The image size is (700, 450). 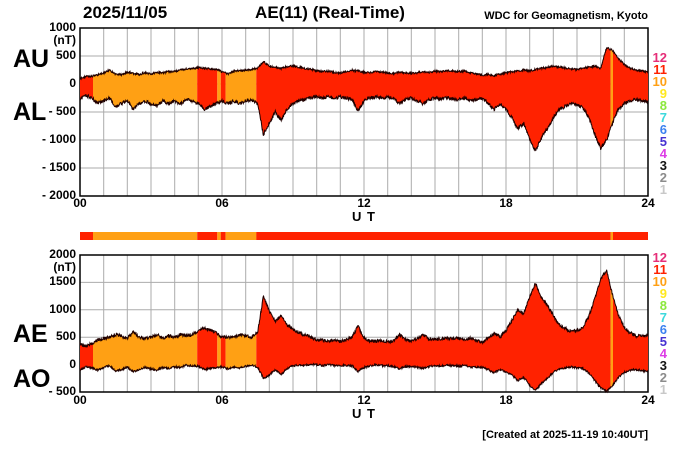 What do you see at coordinates (58, 167) in the screenshot?
I see `y-tick-label: - 1500` at bounding box center [58, 167].